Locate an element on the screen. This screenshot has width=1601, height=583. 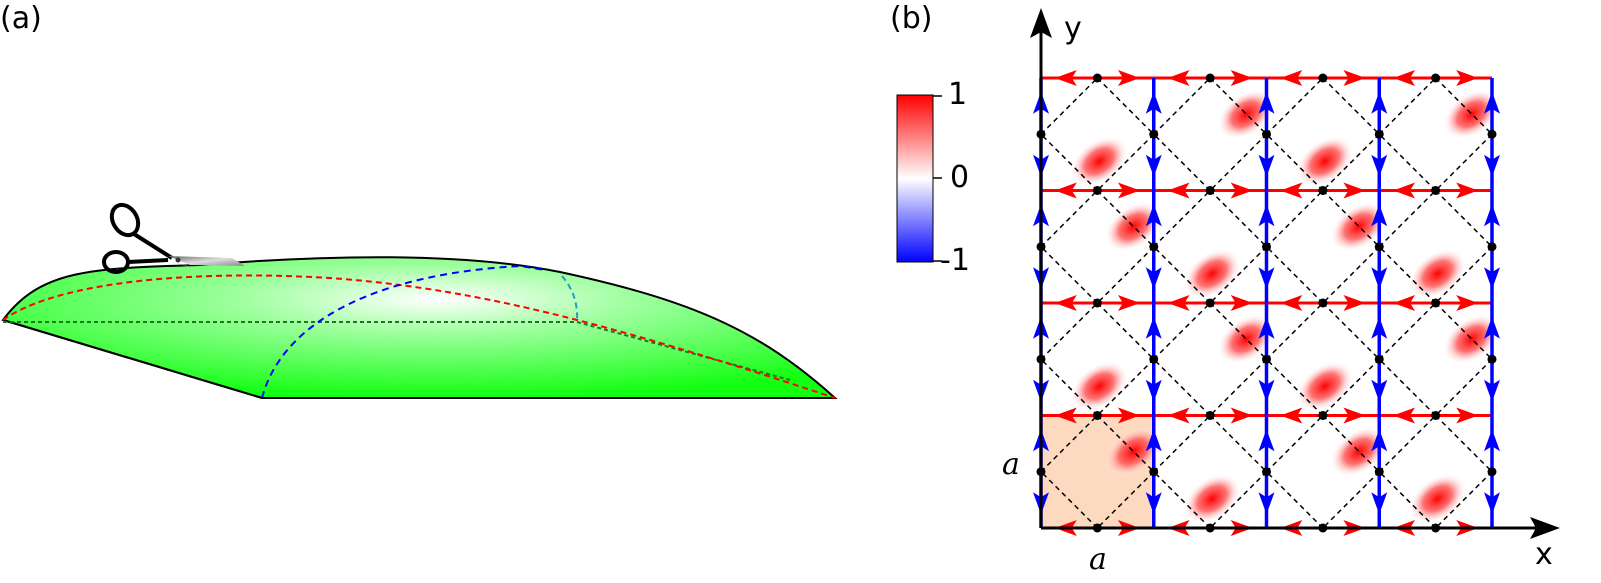
panel-label-a: (a) is located at coordinates (21, 18).